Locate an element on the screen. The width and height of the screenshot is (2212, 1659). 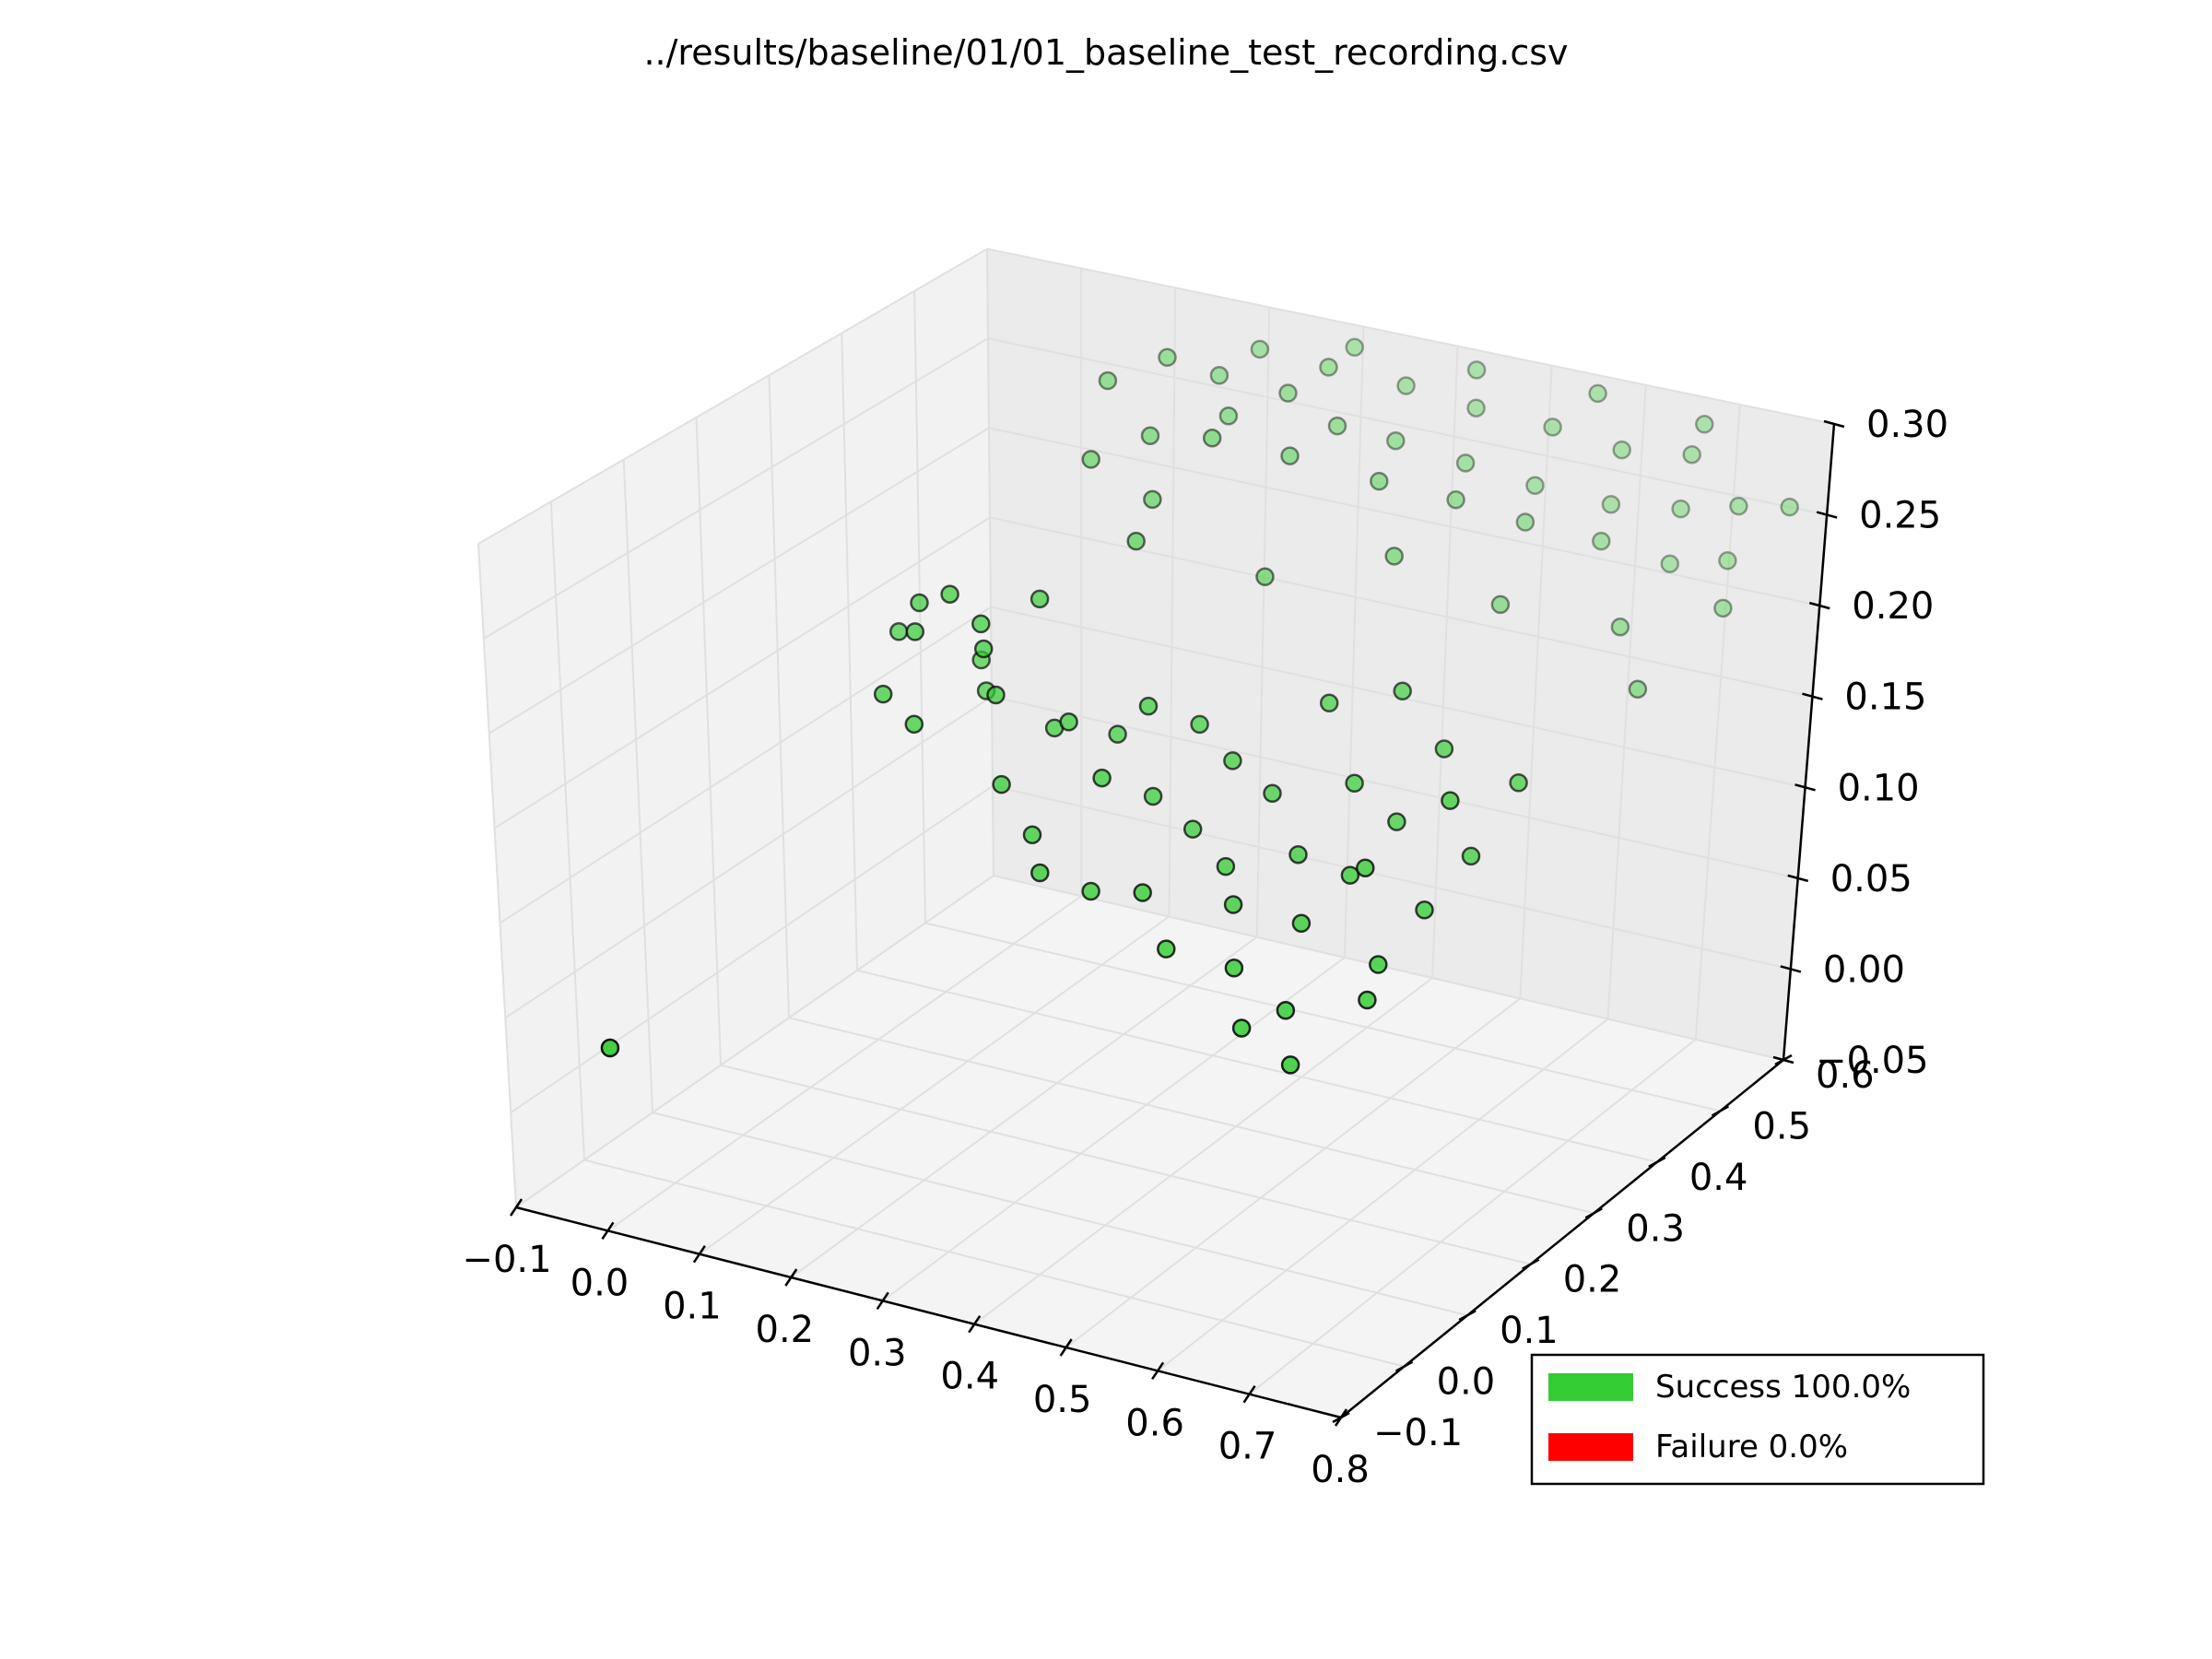
z-tick-label: 0.25 is located at coordinates (1900, 516).